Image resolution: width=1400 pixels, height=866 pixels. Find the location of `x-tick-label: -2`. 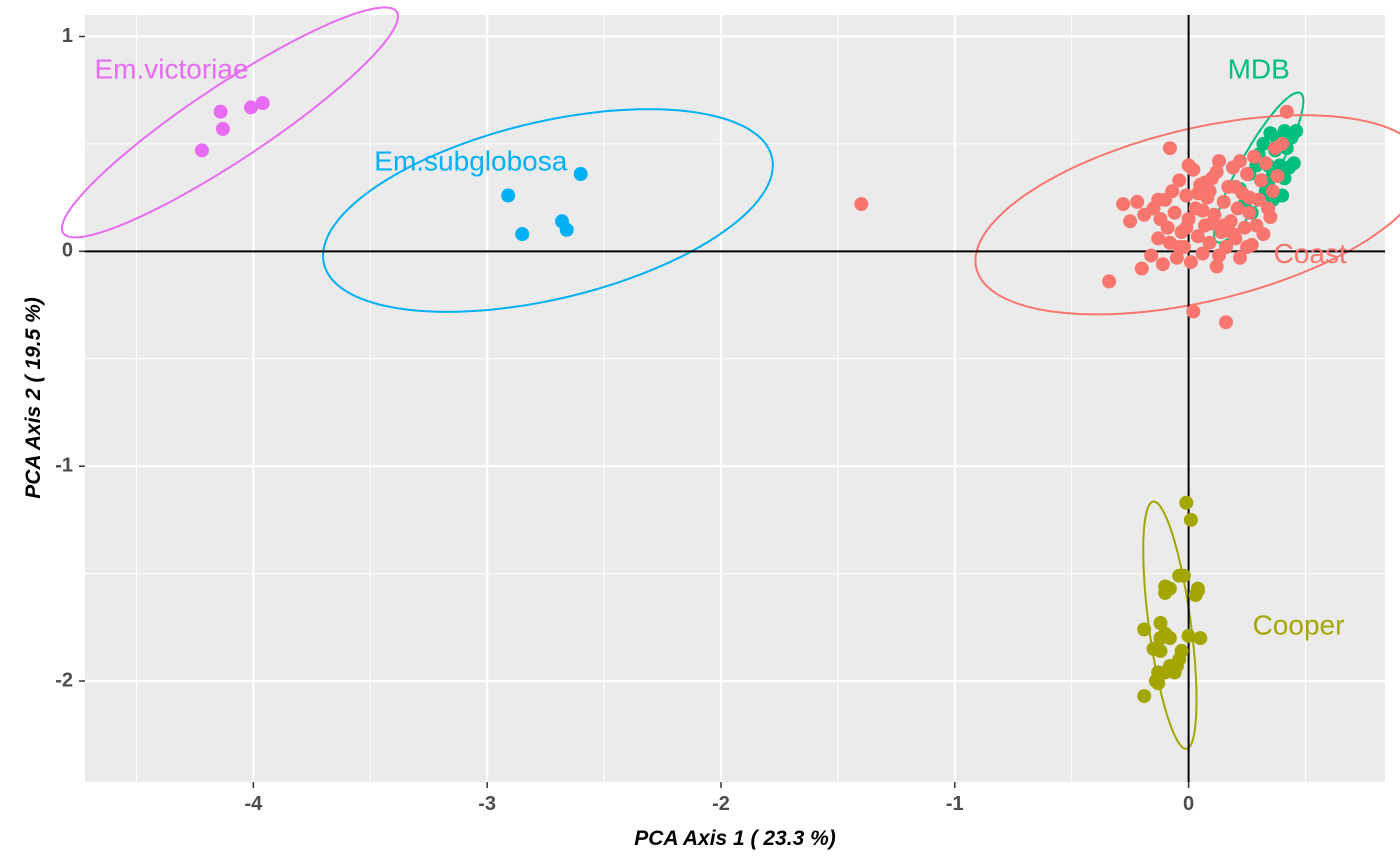

x-tick-label: -2 is located at coordinates (721, 804).